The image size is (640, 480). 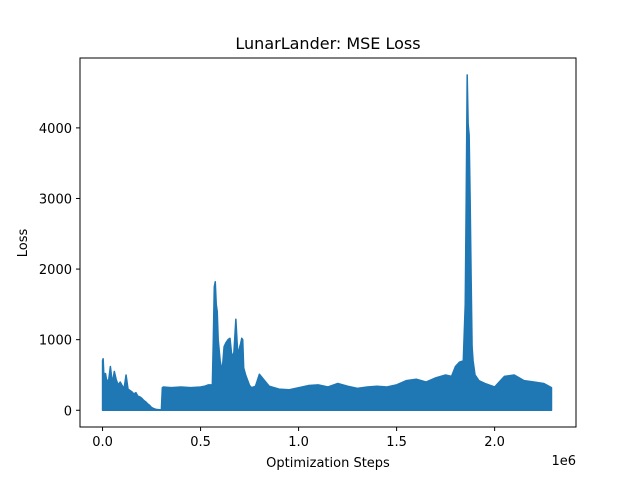 I want to click on chart-title: LunarLander: MSE Loss, so click(x=327, y=43).